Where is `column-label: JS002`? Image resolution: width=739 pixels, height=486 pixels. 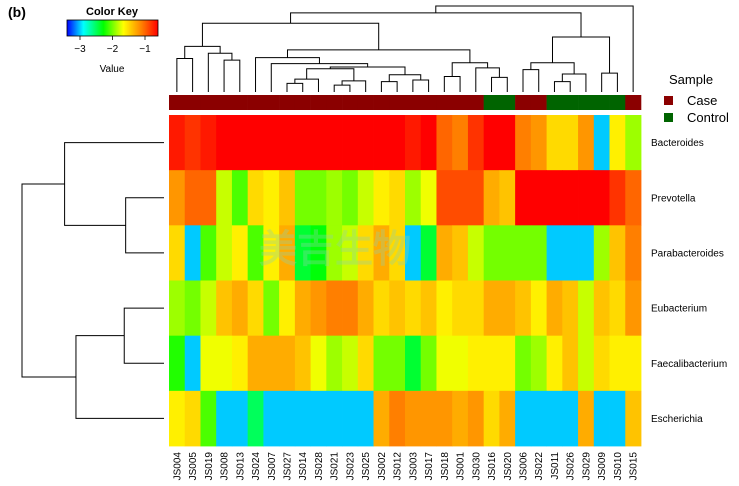
column-label: JS002 is located at coordinates (382, 466).